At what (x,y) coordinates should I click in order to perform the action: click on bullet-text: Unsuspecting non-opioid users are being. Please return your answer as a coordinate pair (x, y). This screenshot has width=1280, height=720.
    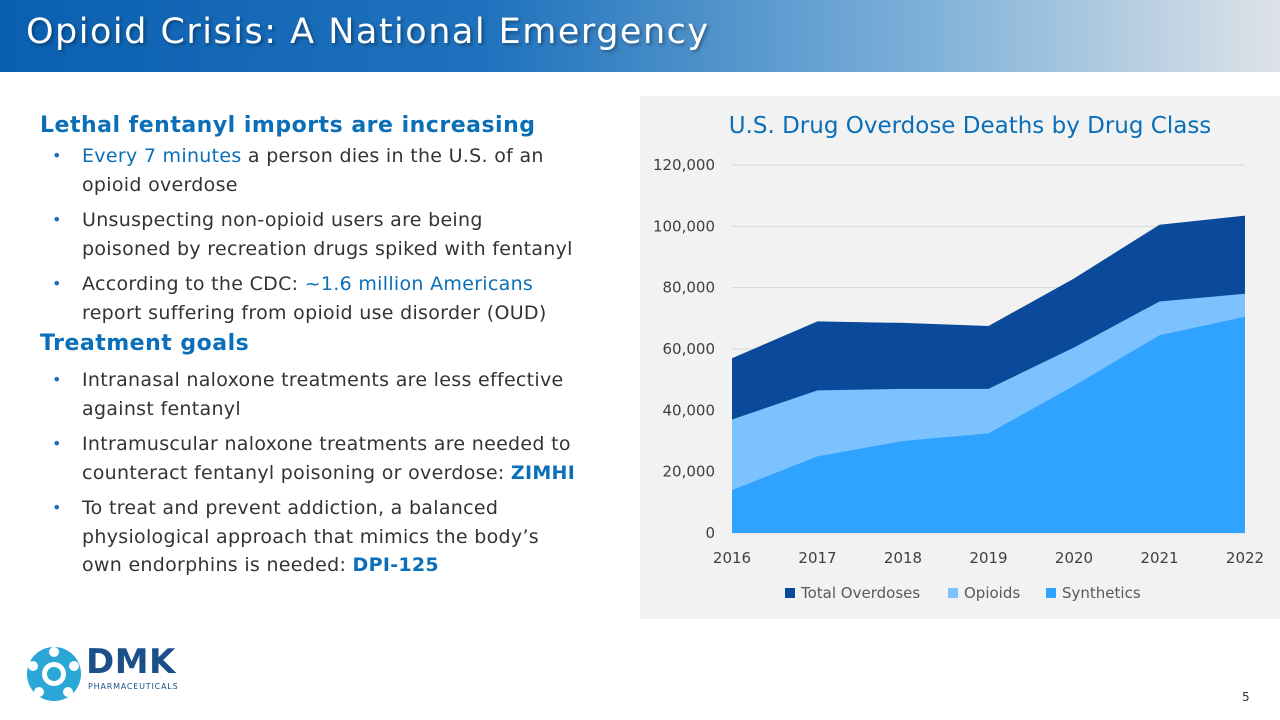
    Looking at the image, I should click on (282, 220).